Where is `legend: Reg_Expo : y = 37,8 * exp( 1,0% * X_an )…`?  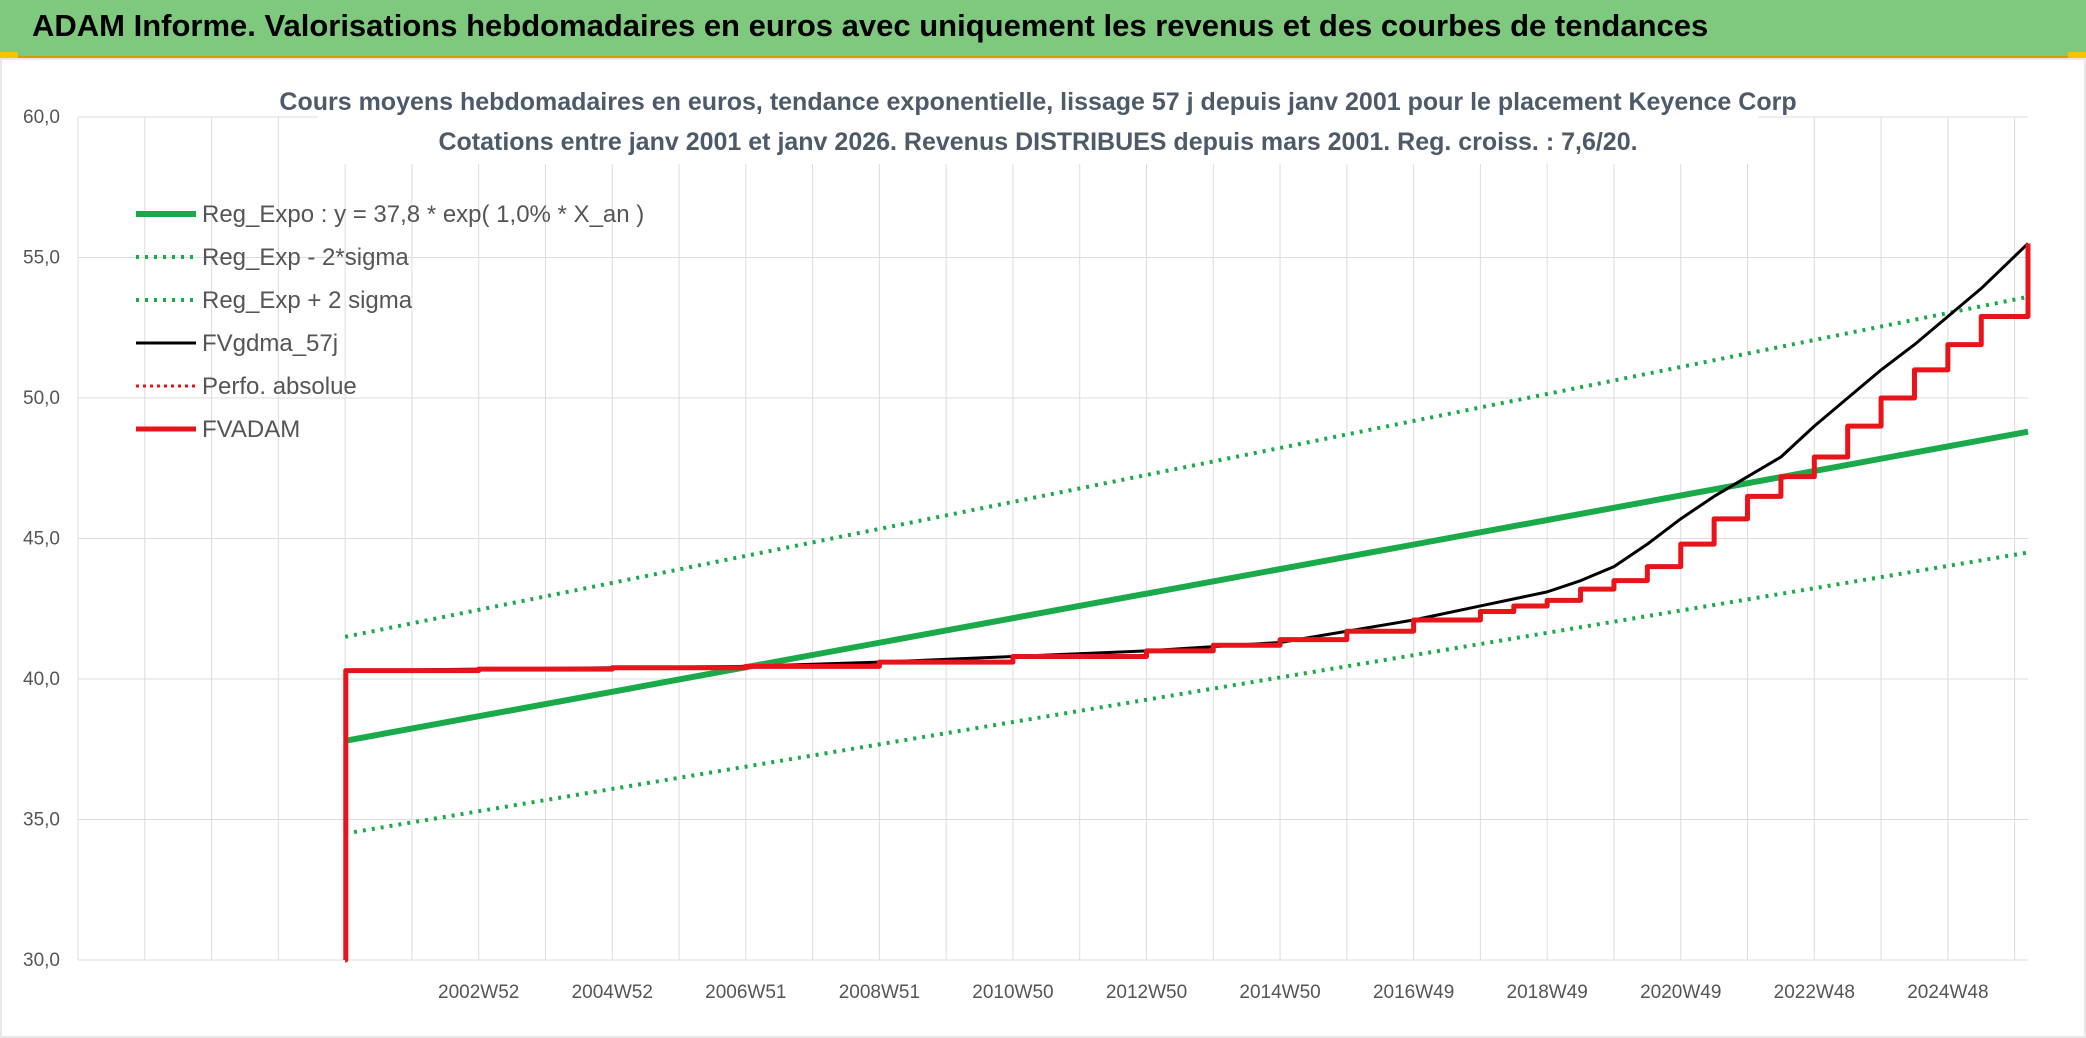
legend: Reg_Expo : y = 37,8 * exp( 1,0% * X_an )… is located at coordinates (390, 322).